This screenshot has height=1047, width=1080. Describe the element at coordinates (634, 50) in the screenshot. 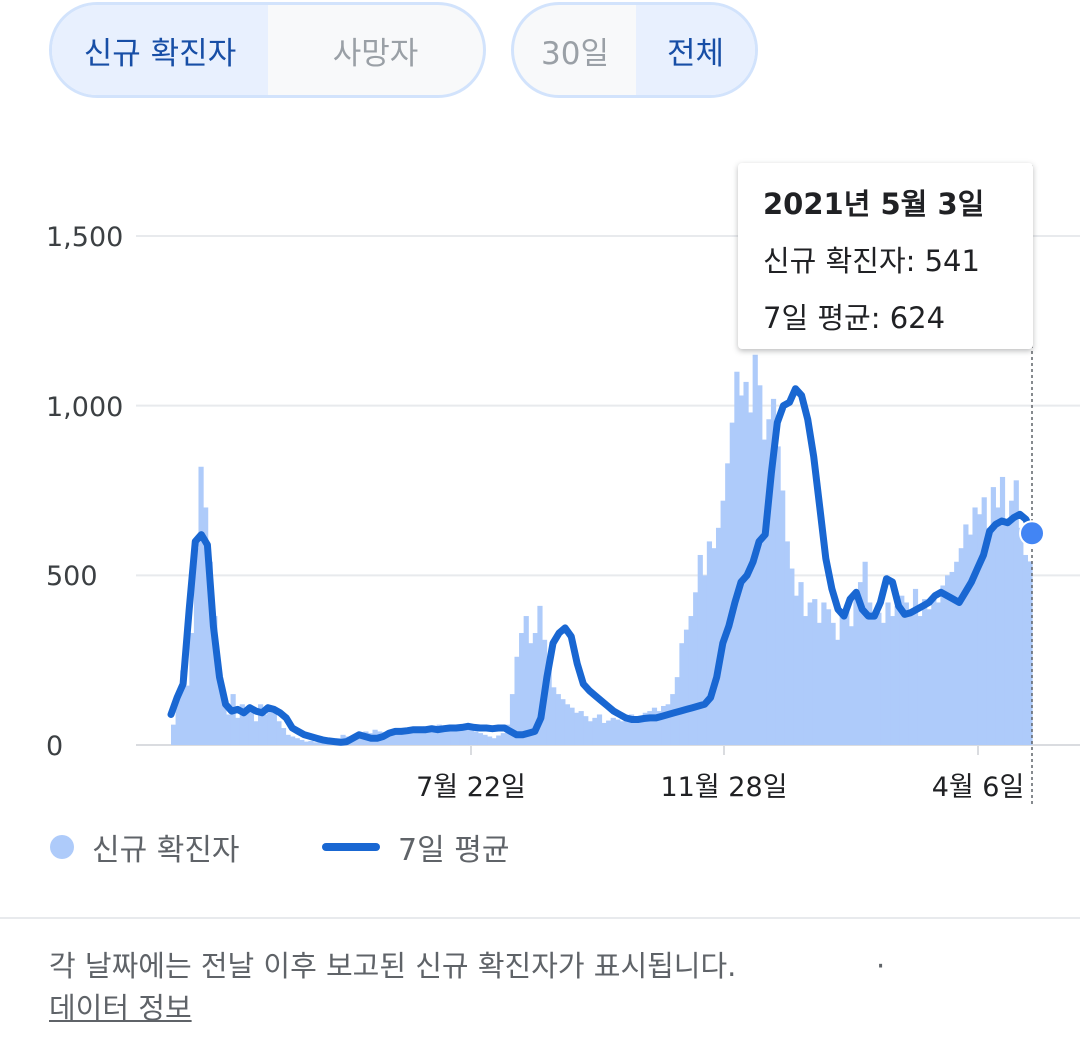

I see `range-toggle: 30일 전체` at that location.